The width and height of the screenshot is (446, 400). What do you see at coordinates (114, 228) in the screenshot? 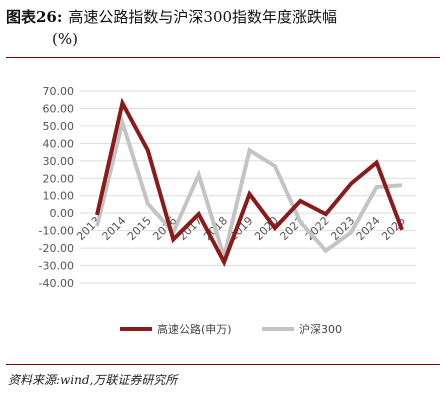
I see `x-tick-label: 2014` at bounding box center [114, 228].